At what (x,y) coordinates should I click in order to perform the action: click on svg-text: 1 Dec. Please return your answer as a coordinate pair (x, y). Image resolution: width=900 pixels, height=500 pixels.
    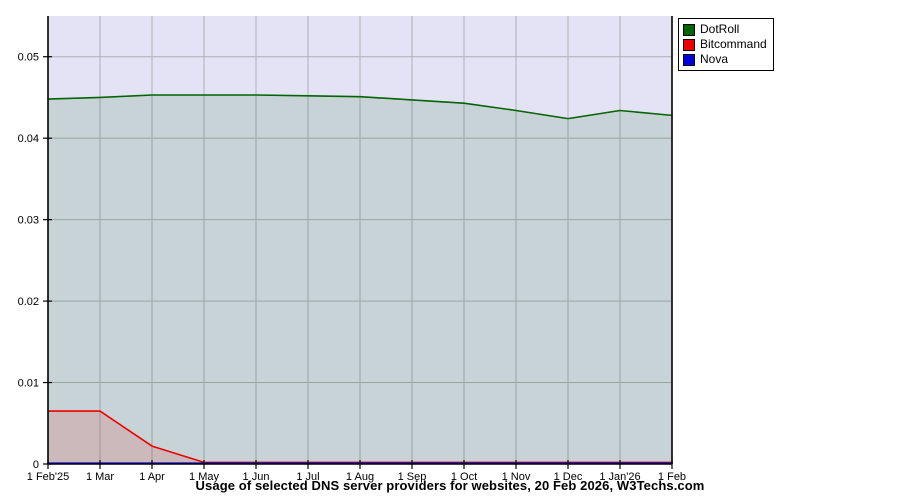
    Looking at the image, I should click on (568, 477).